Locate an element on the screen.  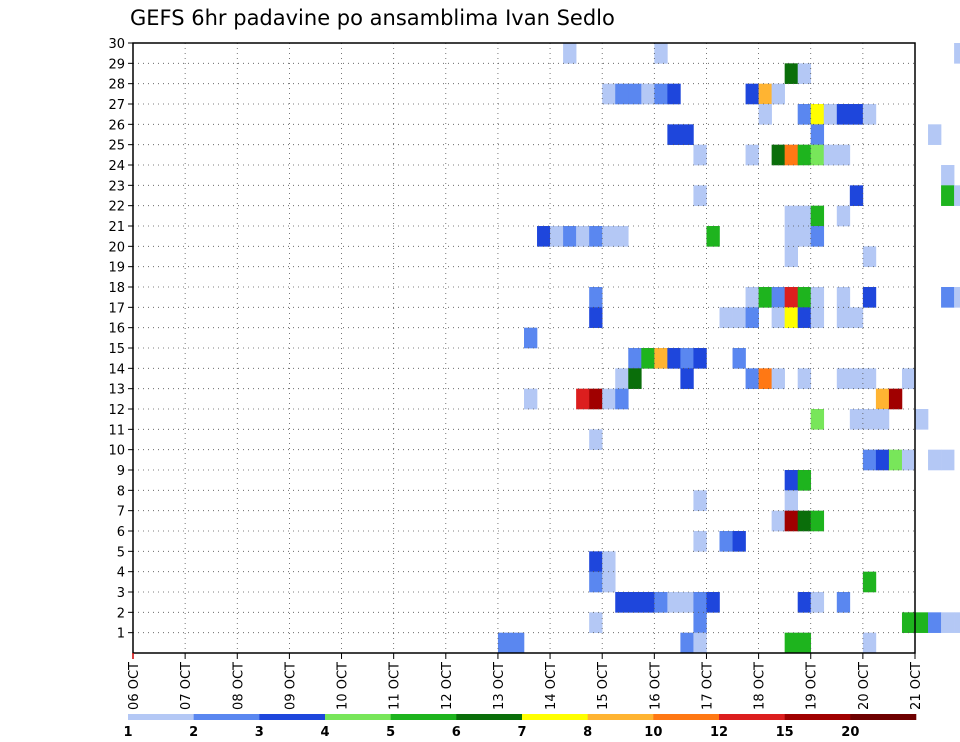
y-tick-label: 1 is located at coordinates (121, 634).